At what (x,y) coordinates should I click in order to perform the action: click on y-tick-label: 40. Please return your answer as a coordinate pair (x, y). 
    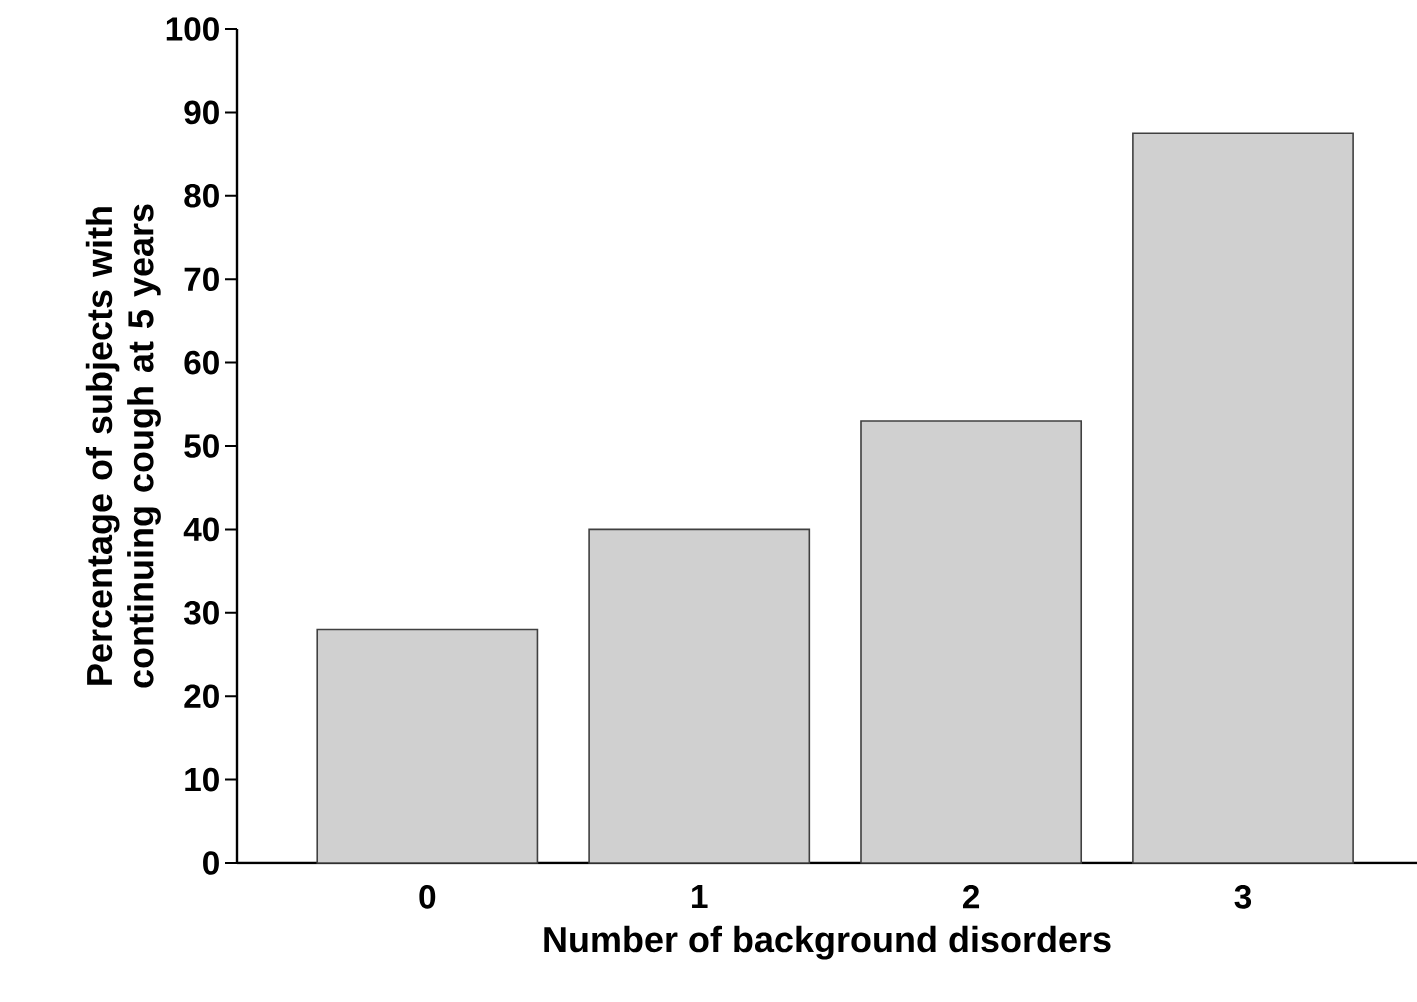
    Looking at the image, I should click on (201, 529).